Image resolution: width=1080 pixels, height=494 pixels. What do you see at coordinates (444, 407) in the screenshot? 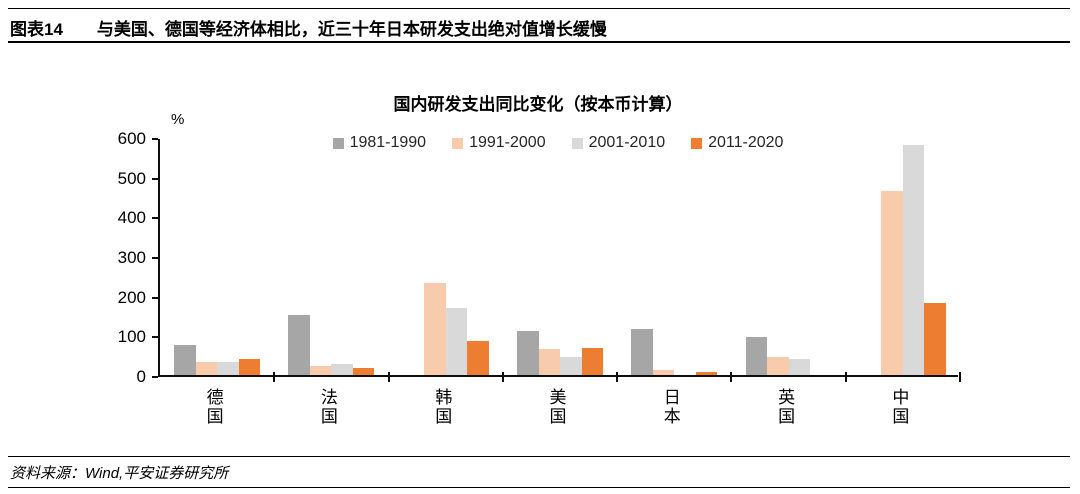
I see `x-axis-category-label: 韩国` at bounding box center [444, 407].